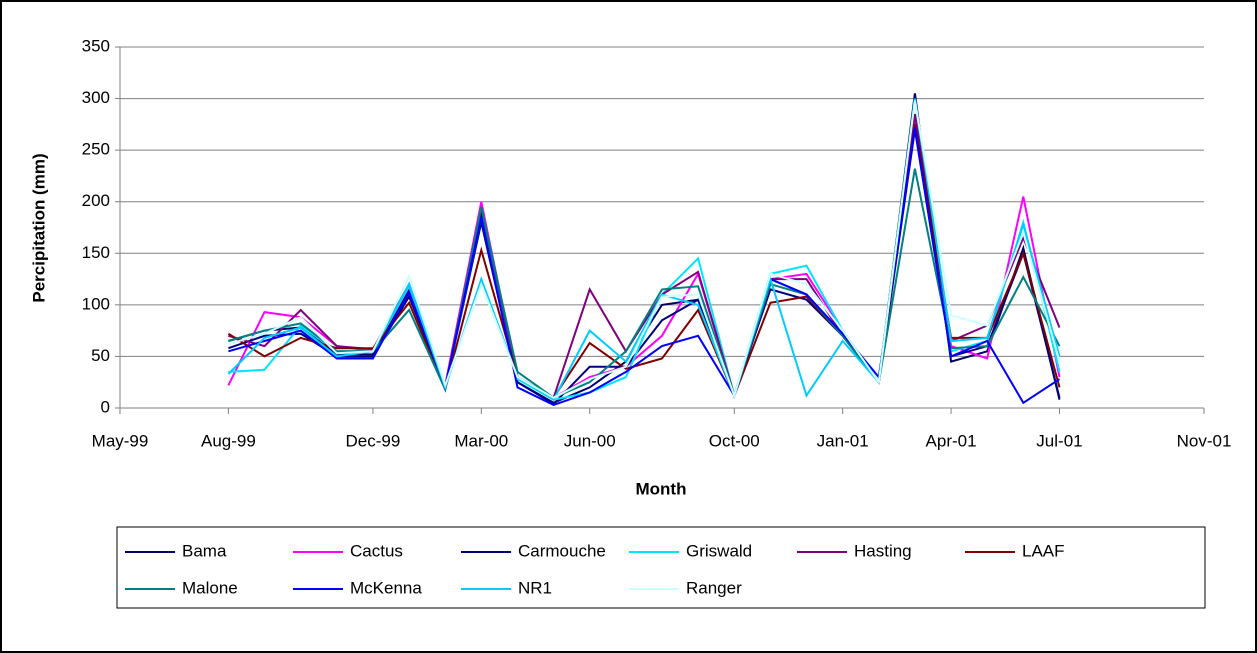 The width and height of the screenshot is (1257, 653). Describe the element at coordinates (96, 149) in the screenshot. I see `y-tick-label: 250` at that location.